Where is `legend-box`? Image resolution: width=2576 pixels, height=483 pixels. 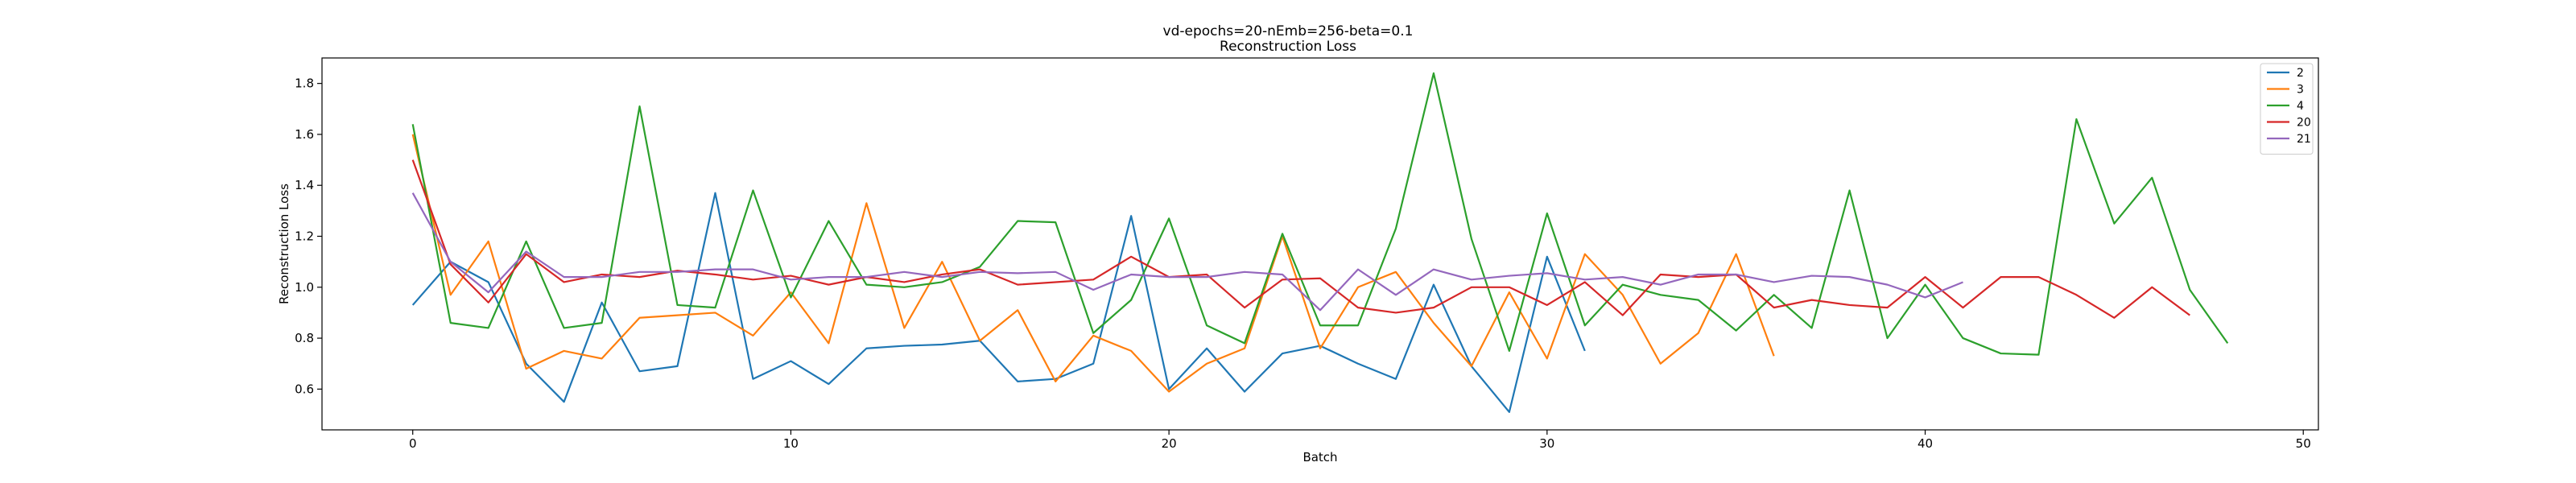
legend-box is located at coordinates (2287, 109).